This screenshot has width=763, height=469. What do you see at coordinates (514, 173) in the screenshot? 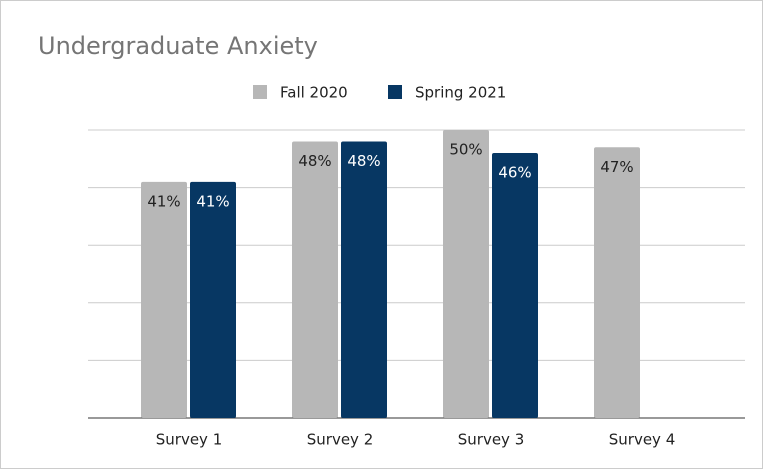
I see `data-label: 46%` at bounding box center [514, 173].